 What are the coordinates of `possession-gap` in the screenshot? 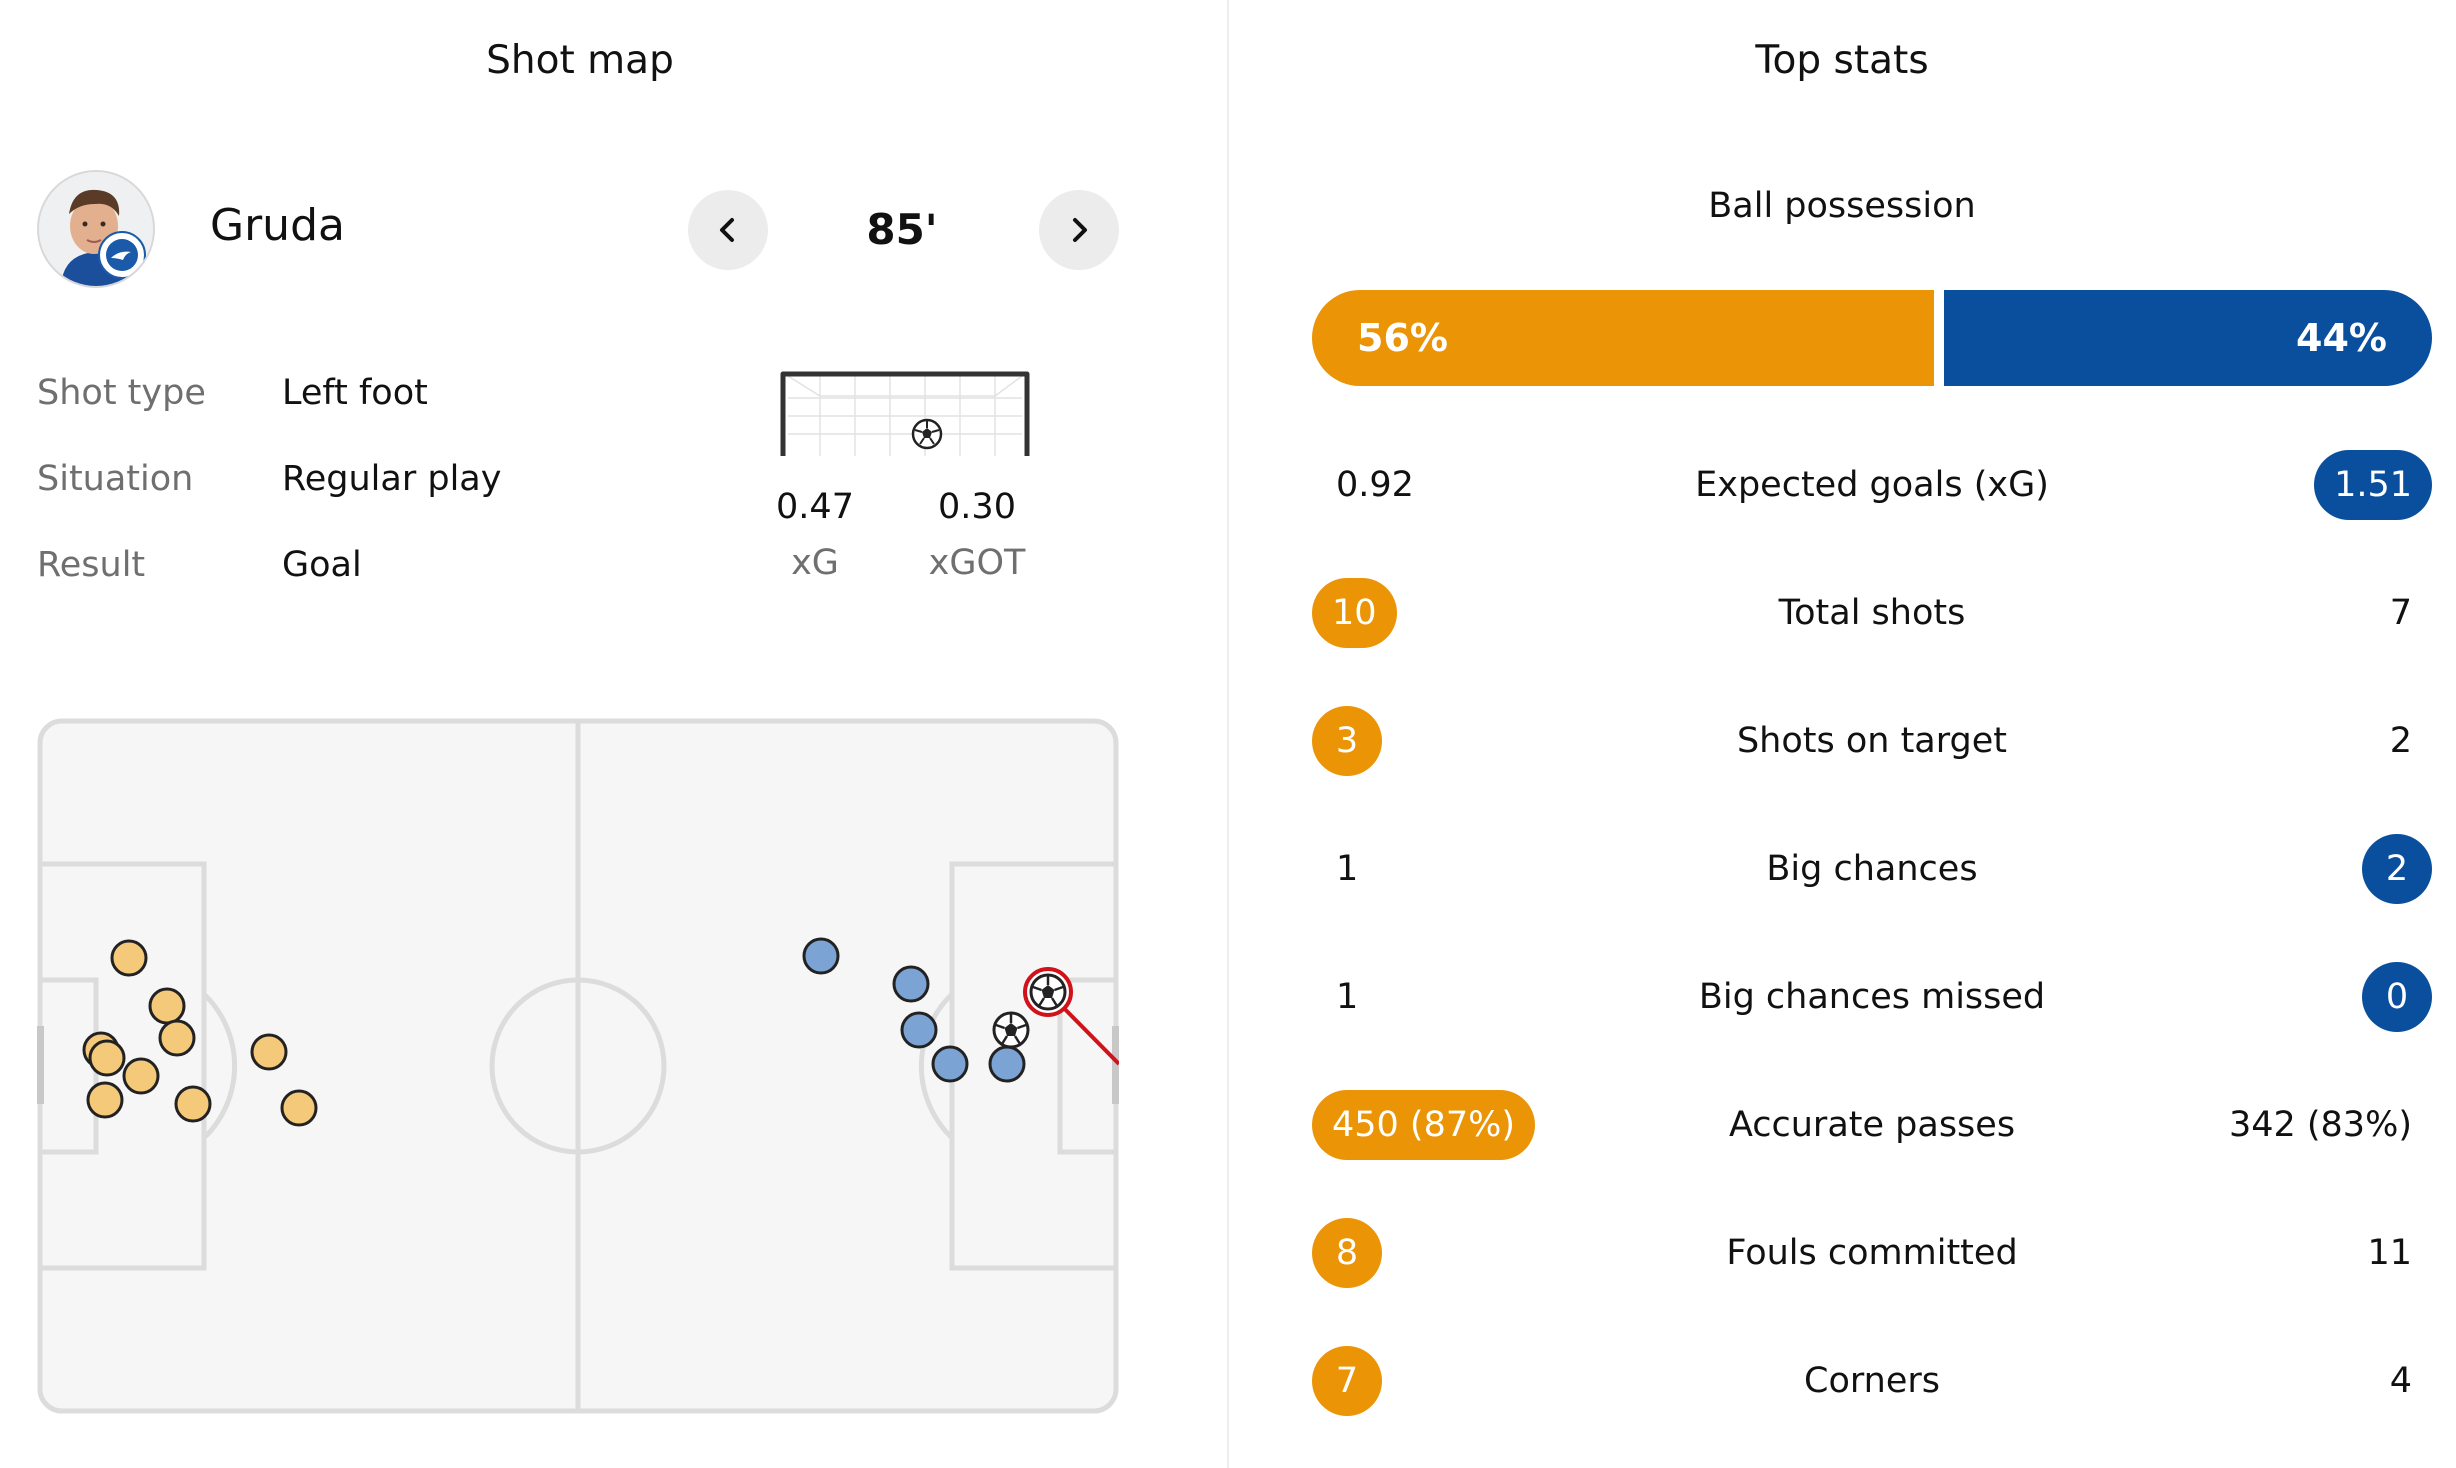 It's located at (1939, 338).